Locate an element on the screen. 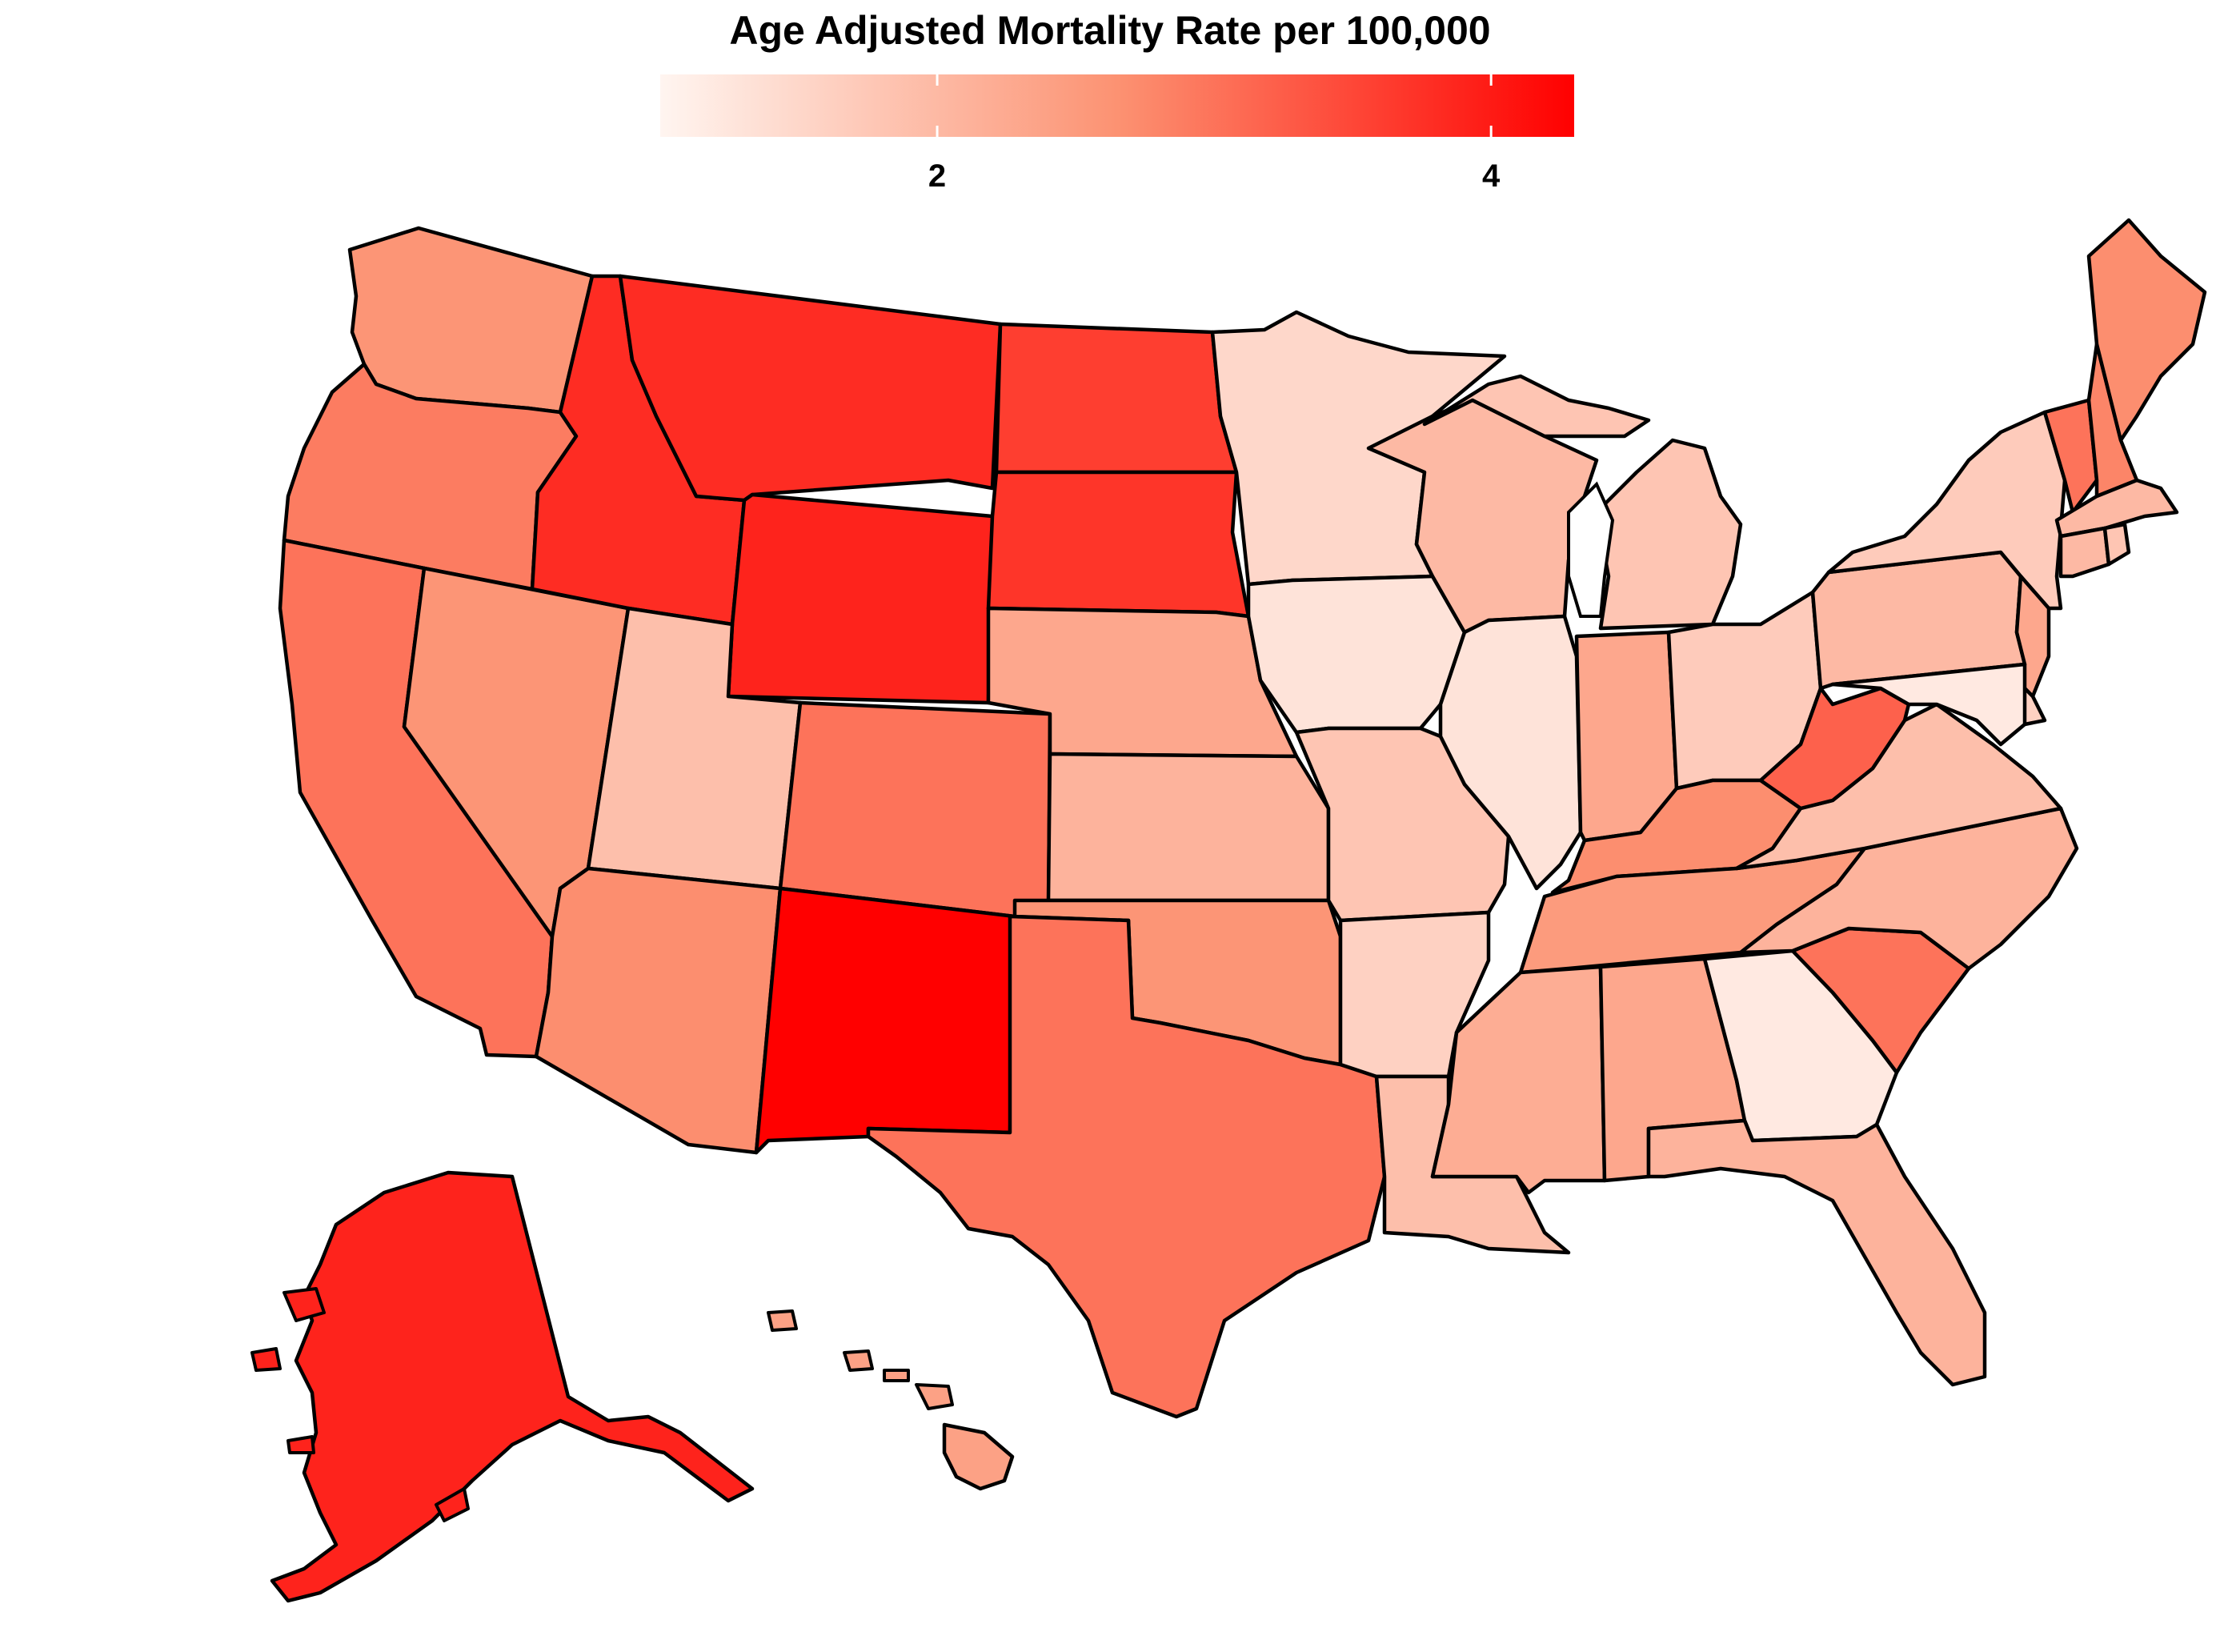  state-florida is located at coordinates (1816, 1252).